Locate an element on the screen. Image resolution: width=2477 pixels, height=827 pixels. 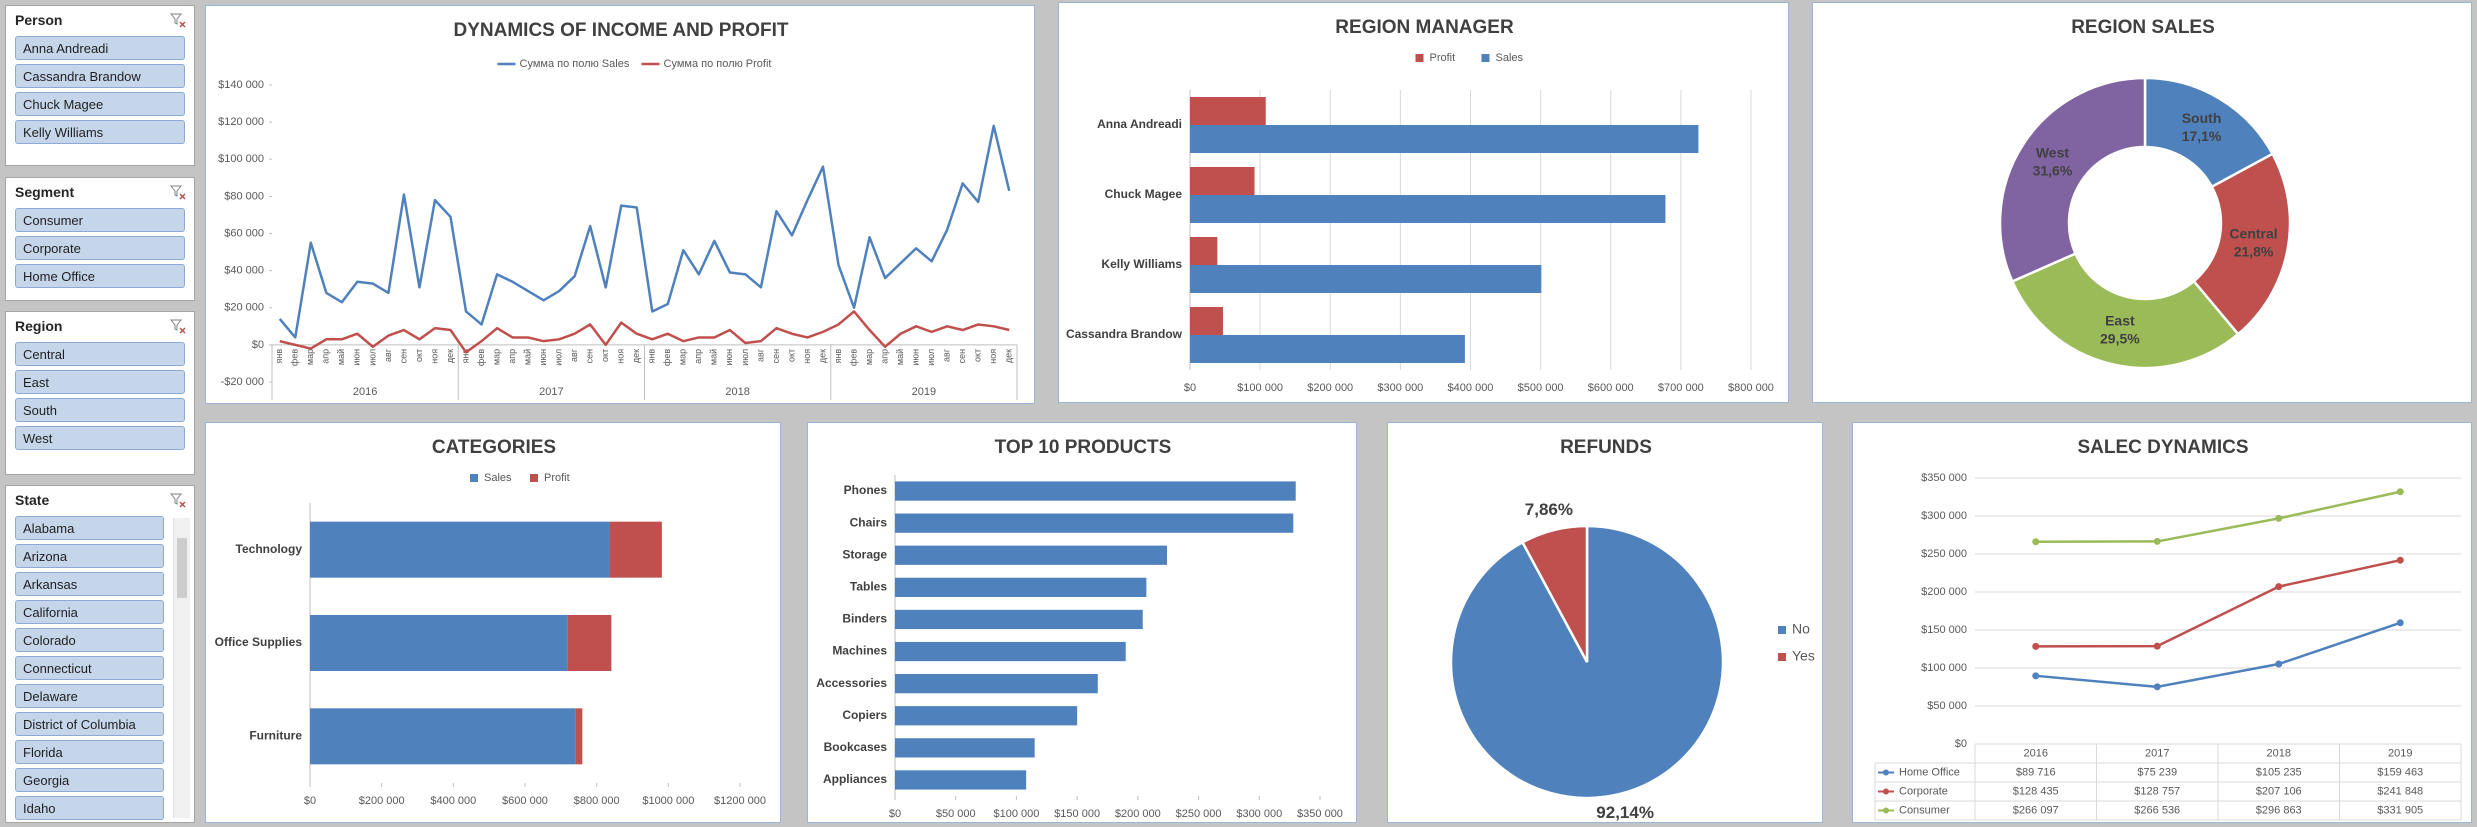
y-tick-label: Kelly Williams is located at coordinates (1141, 264).